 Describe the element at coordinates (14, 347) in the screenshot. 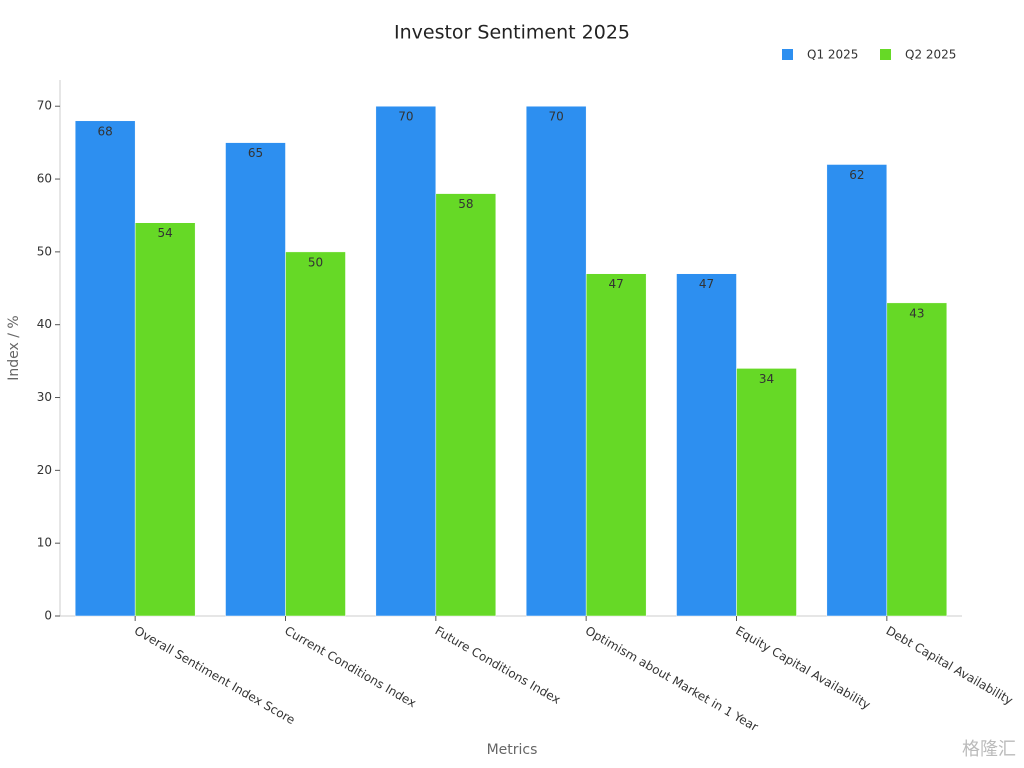

I see `y-axis-title: Index / %` at that location.